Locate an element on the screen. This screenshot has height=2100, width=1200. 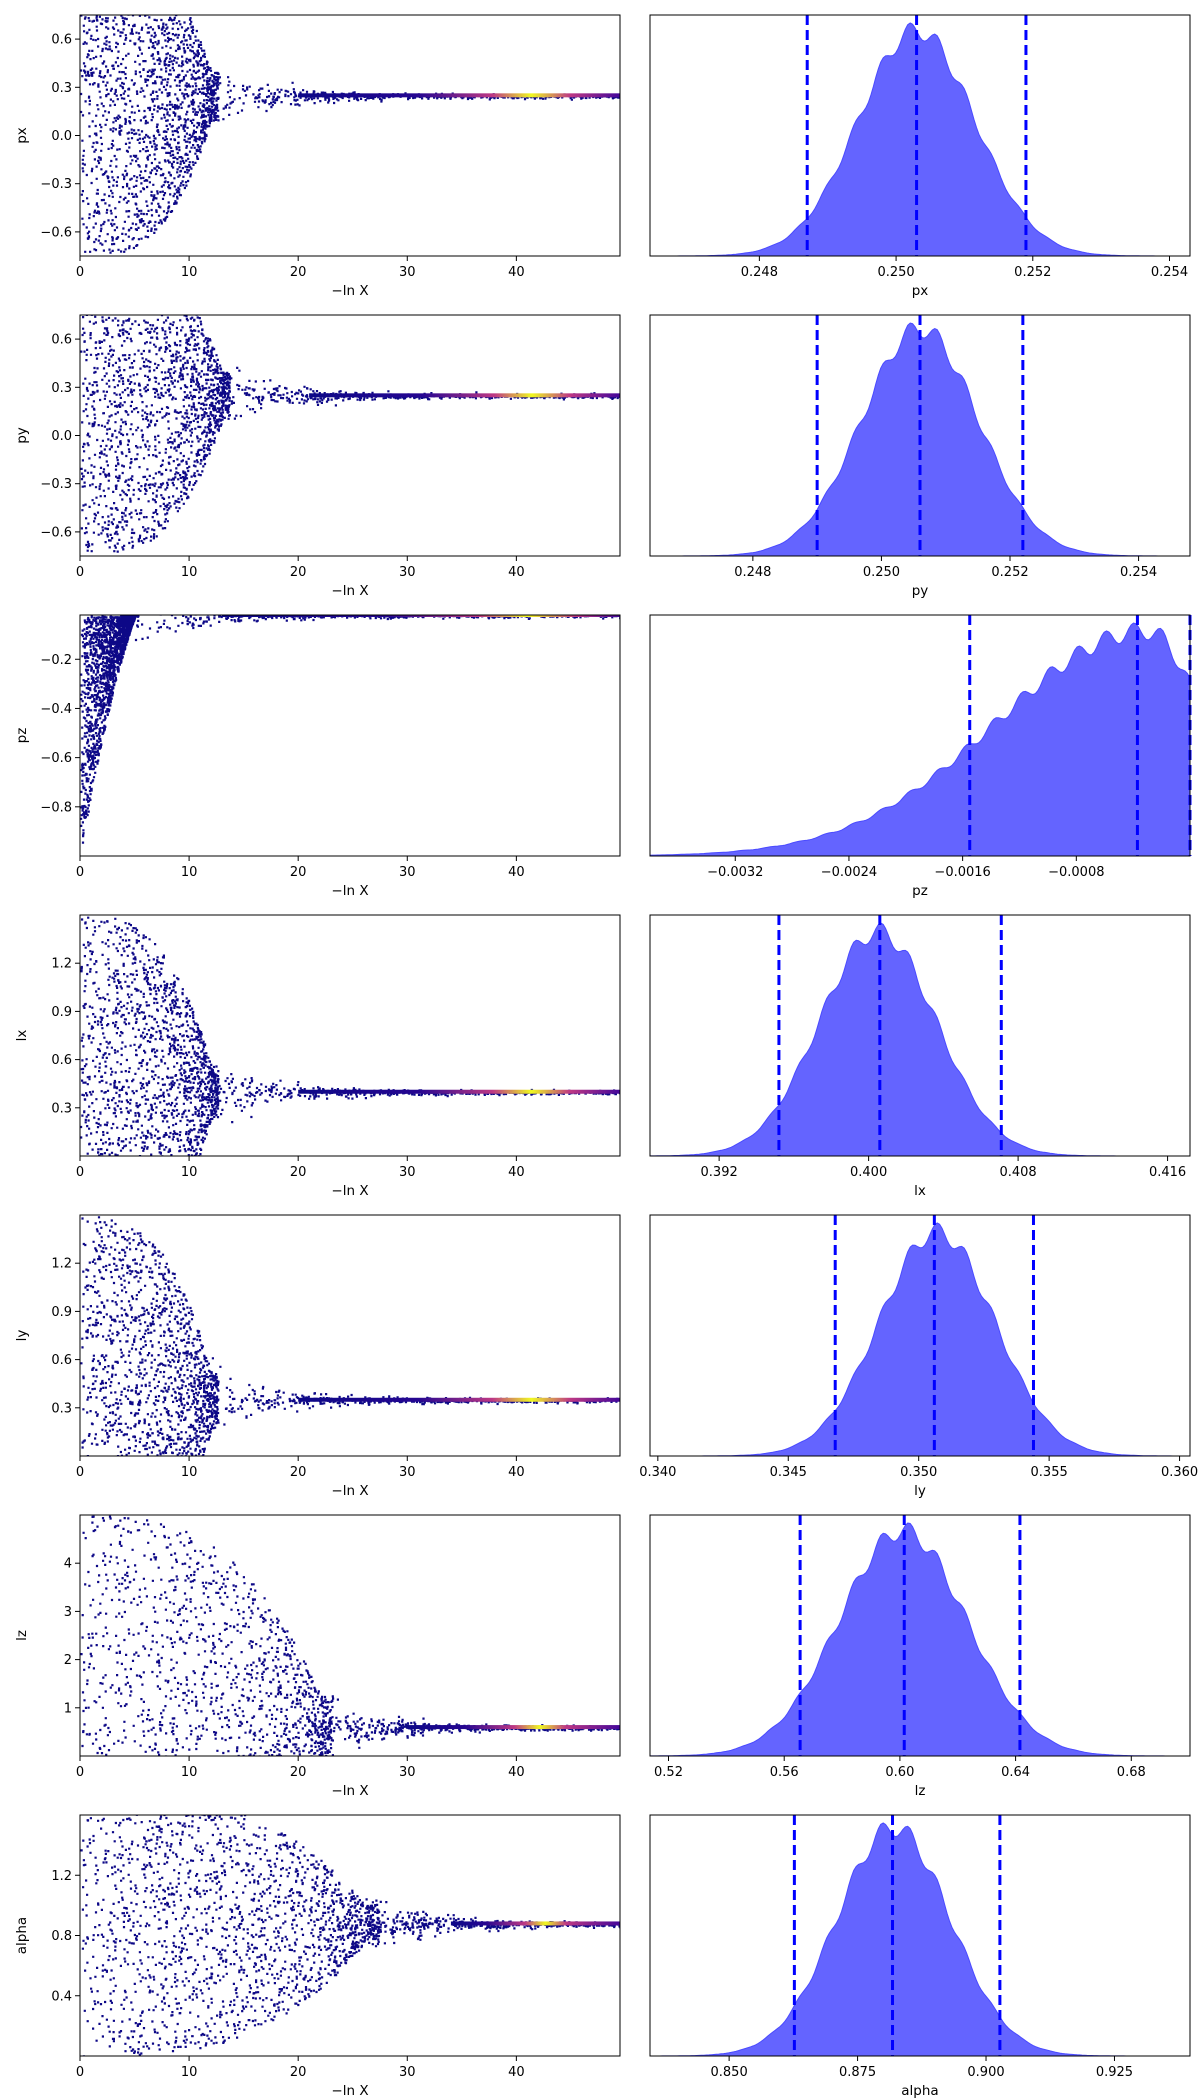
x-tick-label: 0.408 is located at coordinates (1017, 1172).